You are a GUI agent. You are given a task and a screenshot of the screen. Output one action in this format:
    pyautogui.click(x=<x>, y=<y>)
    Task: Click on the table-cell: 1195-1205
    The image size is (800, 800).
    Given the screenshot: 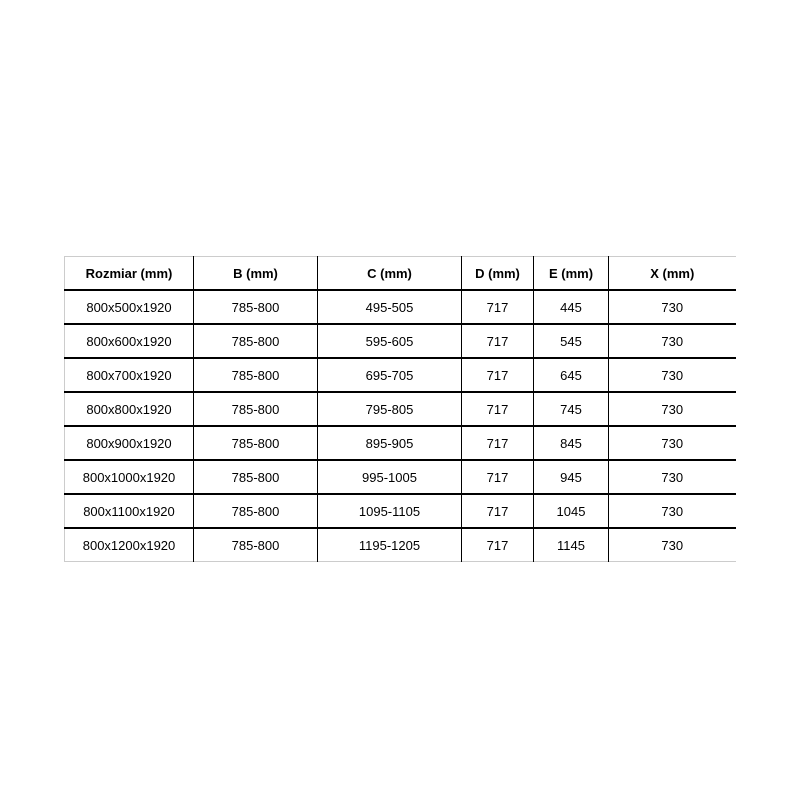 What is the action you would take?
    pyautogui.click(x=389, y=544)
    